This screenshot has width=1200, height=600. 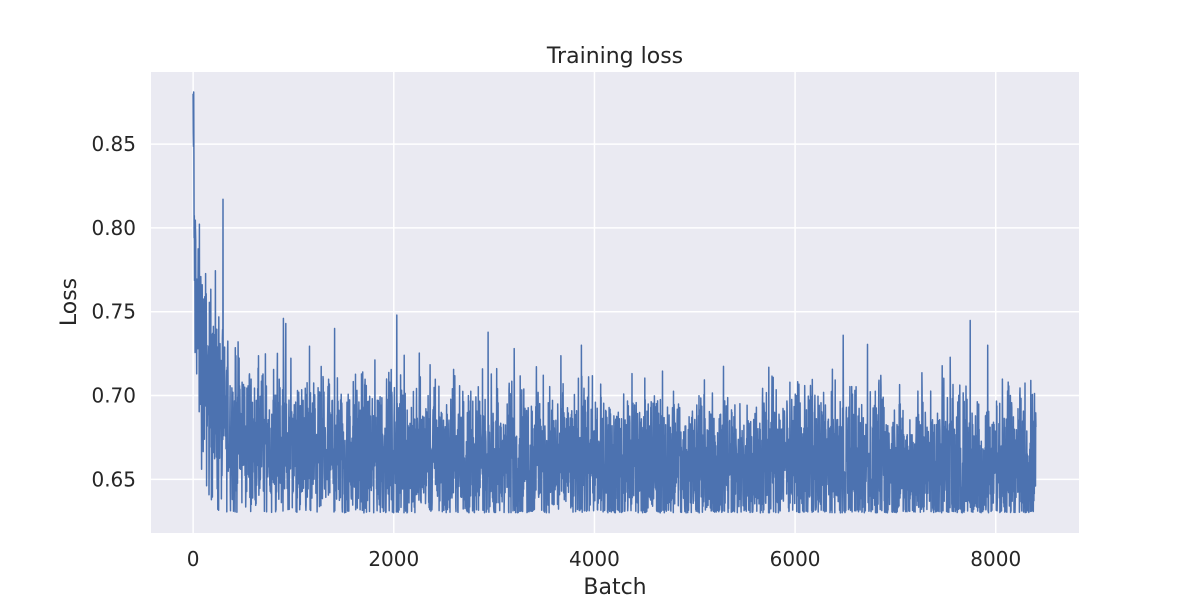 What do you see at coordinates (614, 56) in the screenshot?
I see `chart-title: Training loss` at bounding box center [614, 56].